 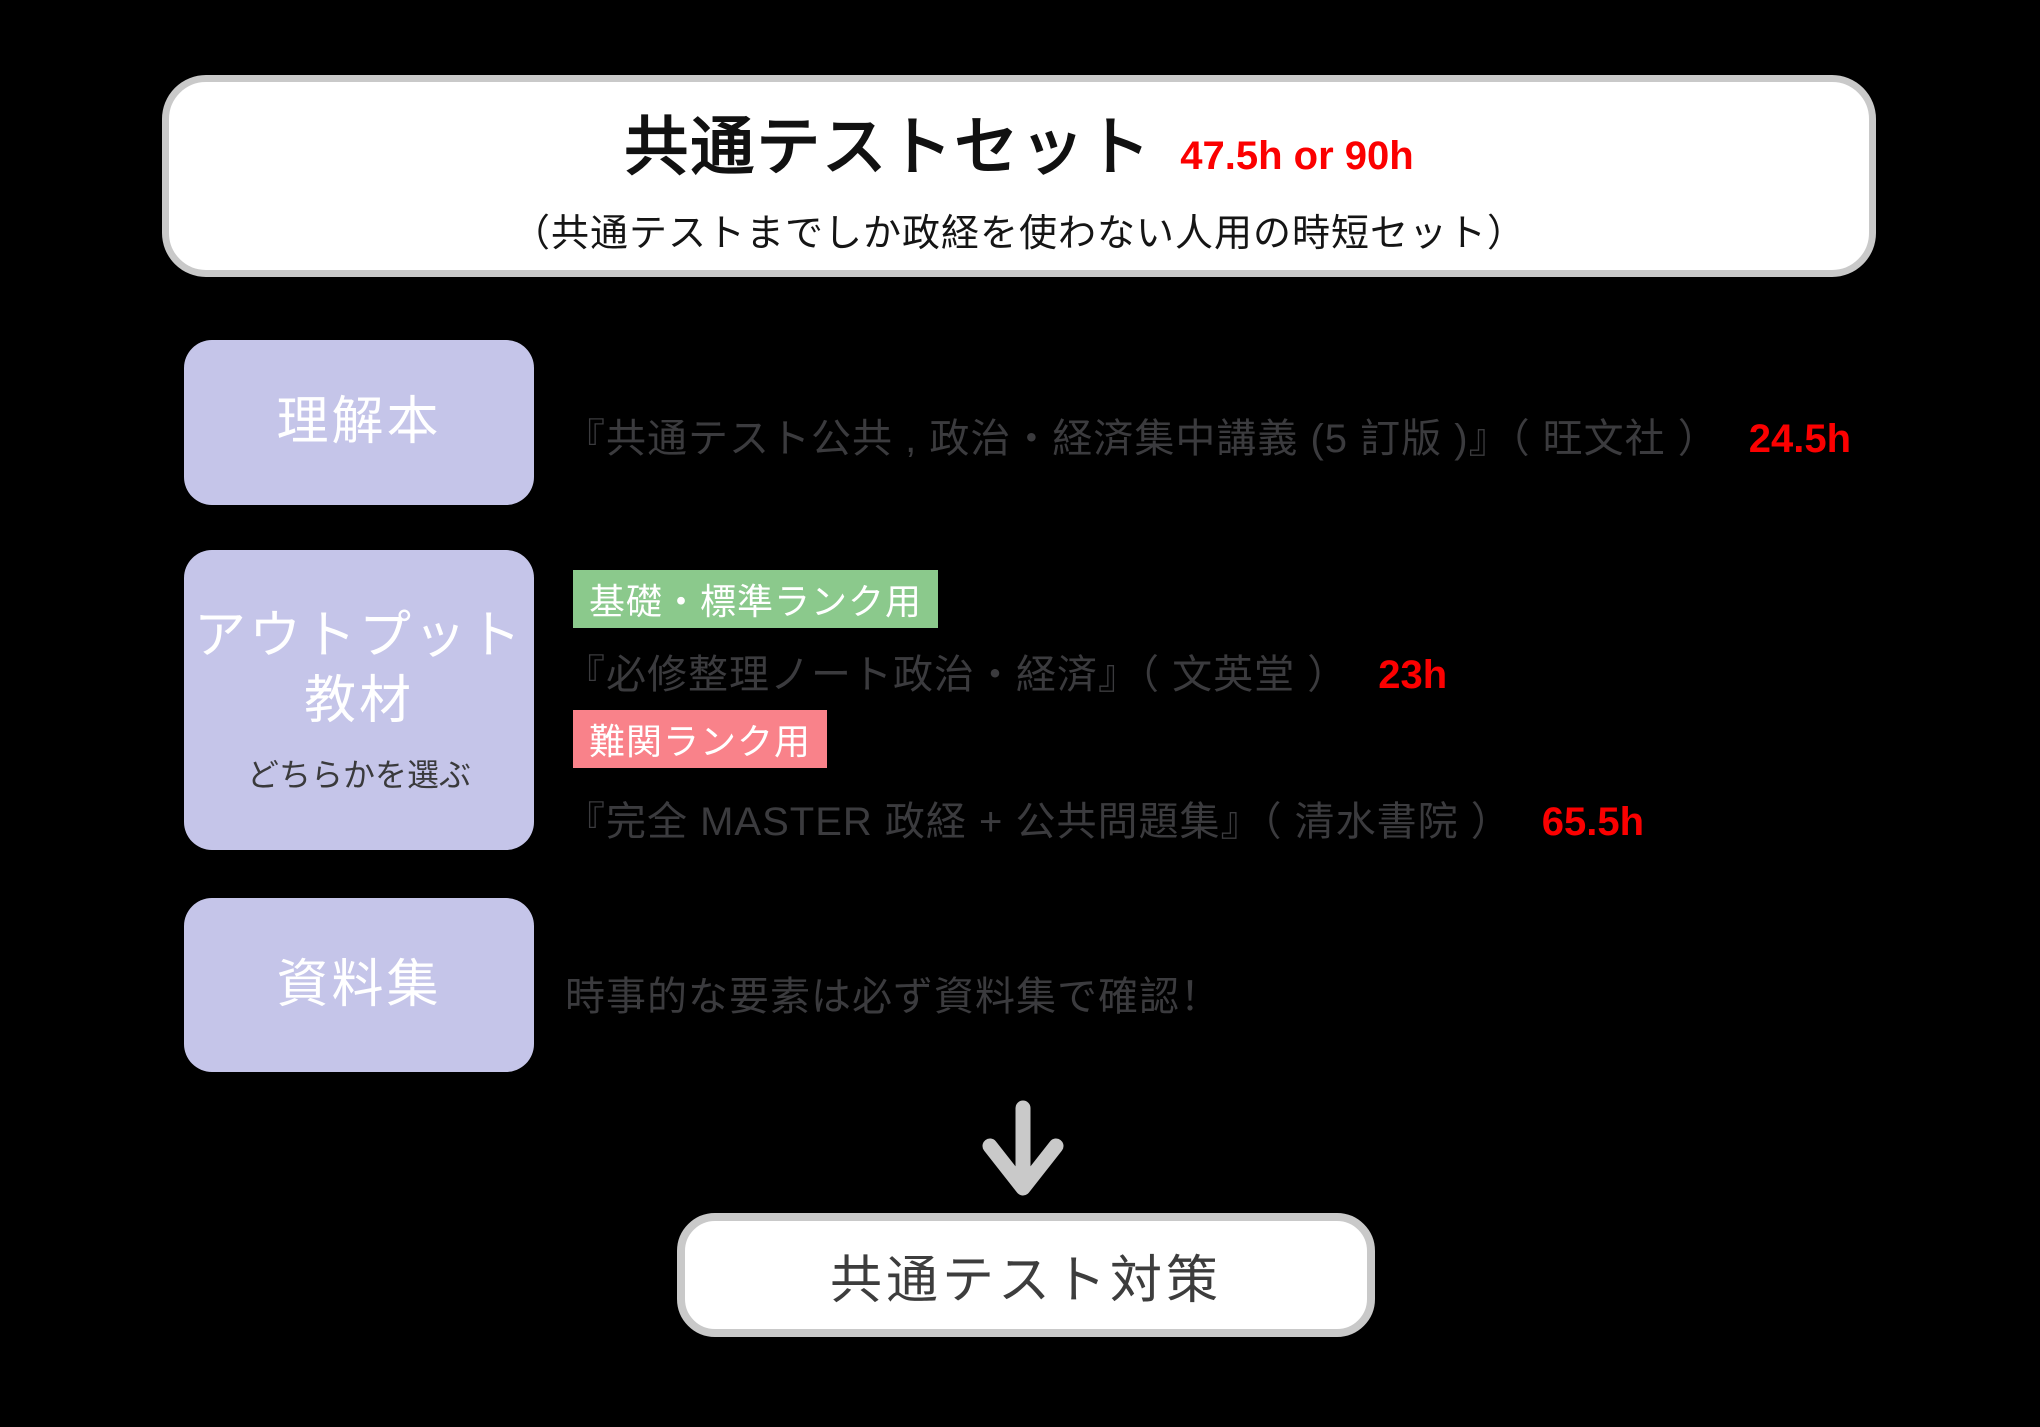 I want to click on title-row: 共通テストセット 47.5h or 90h, so click(x=1018, y=142).